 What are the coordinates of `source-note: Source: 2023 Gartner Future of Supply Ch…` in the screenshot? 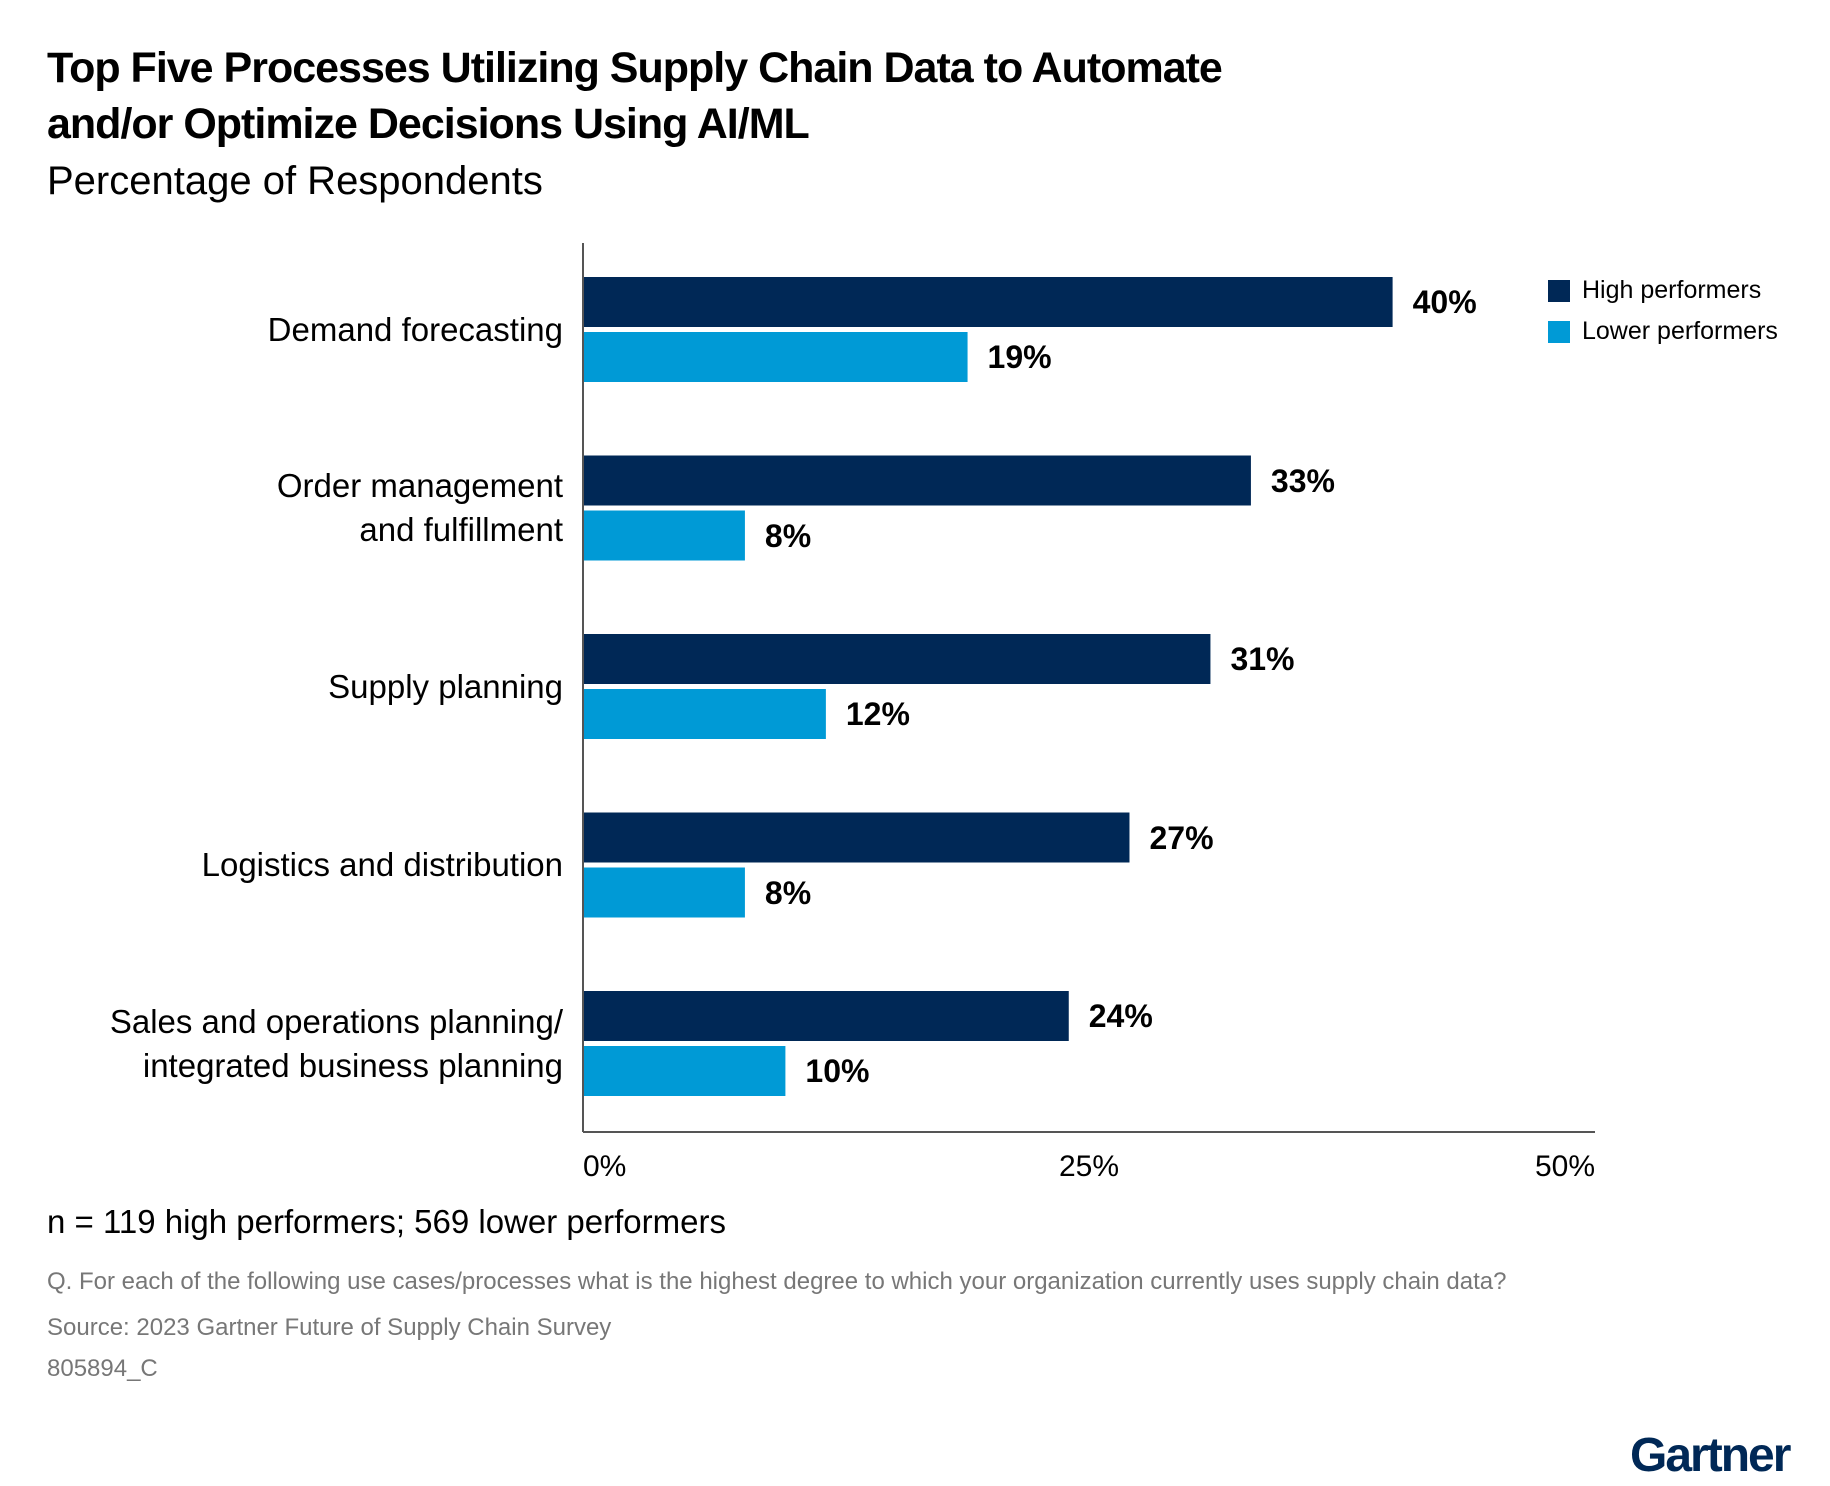 It's located at (329, 1327).